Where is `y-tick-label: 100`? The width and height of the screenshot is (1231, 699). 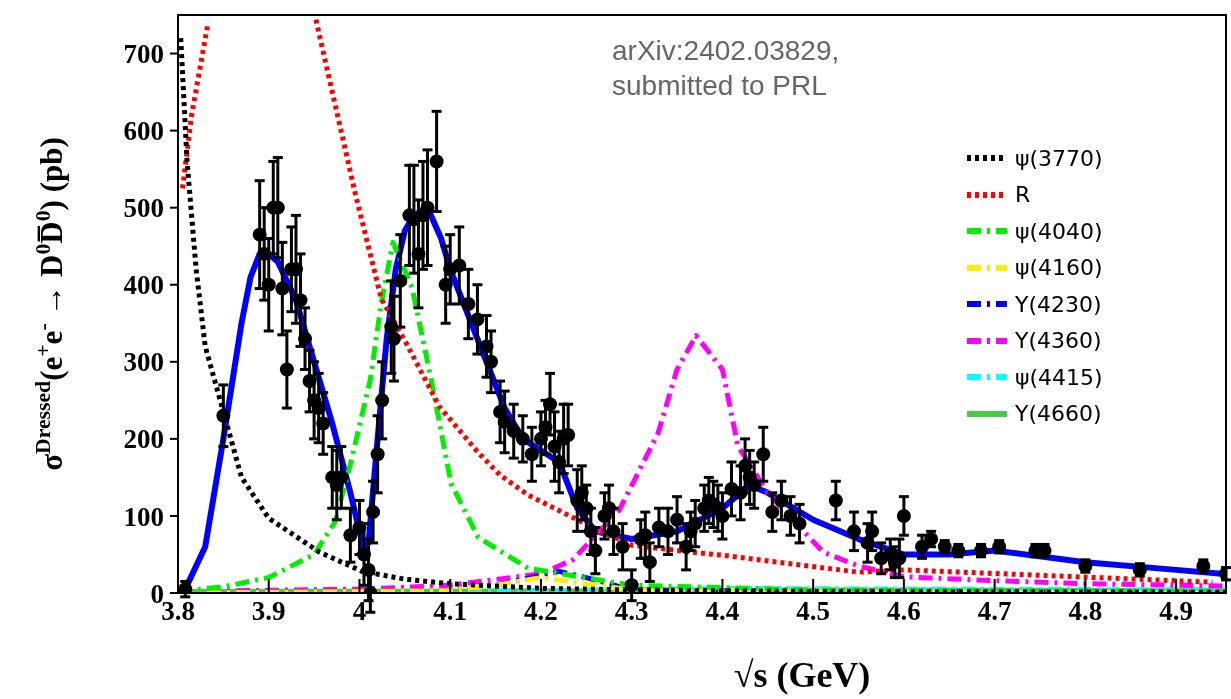 y-tick-label: 100 is located at coordinates (143, 516).